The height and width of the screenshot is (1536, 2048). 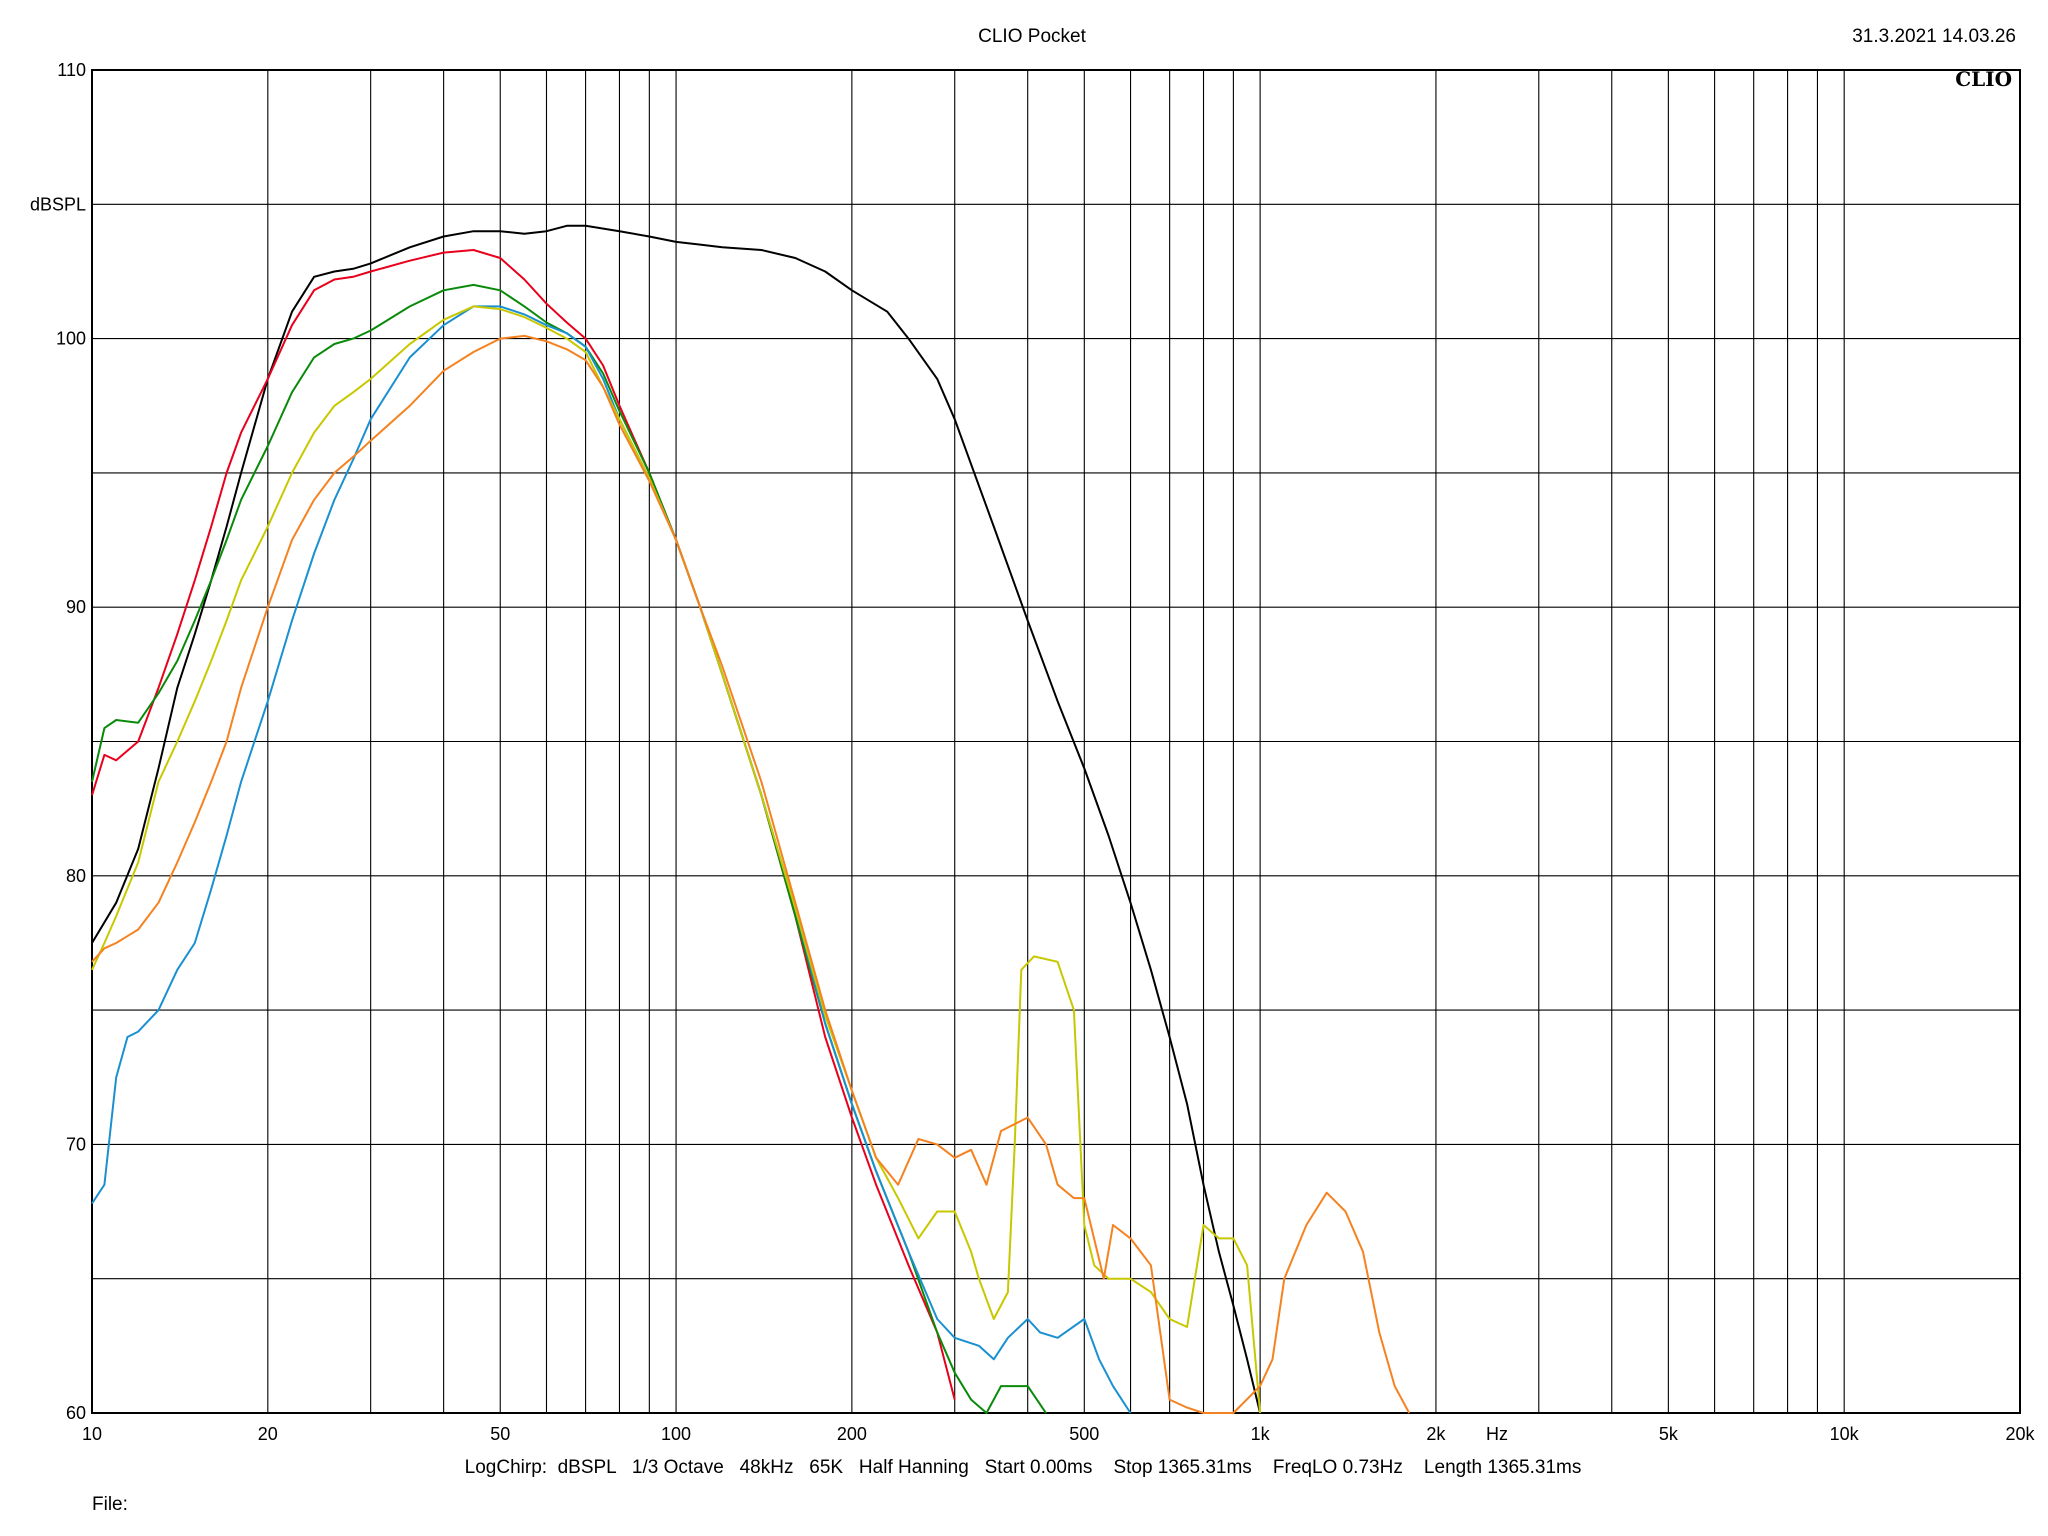 What do you see at coordinates (676, 1434) in the screenshot?
I see `x-tick-label: 100` at bounding box center [676, 1434].